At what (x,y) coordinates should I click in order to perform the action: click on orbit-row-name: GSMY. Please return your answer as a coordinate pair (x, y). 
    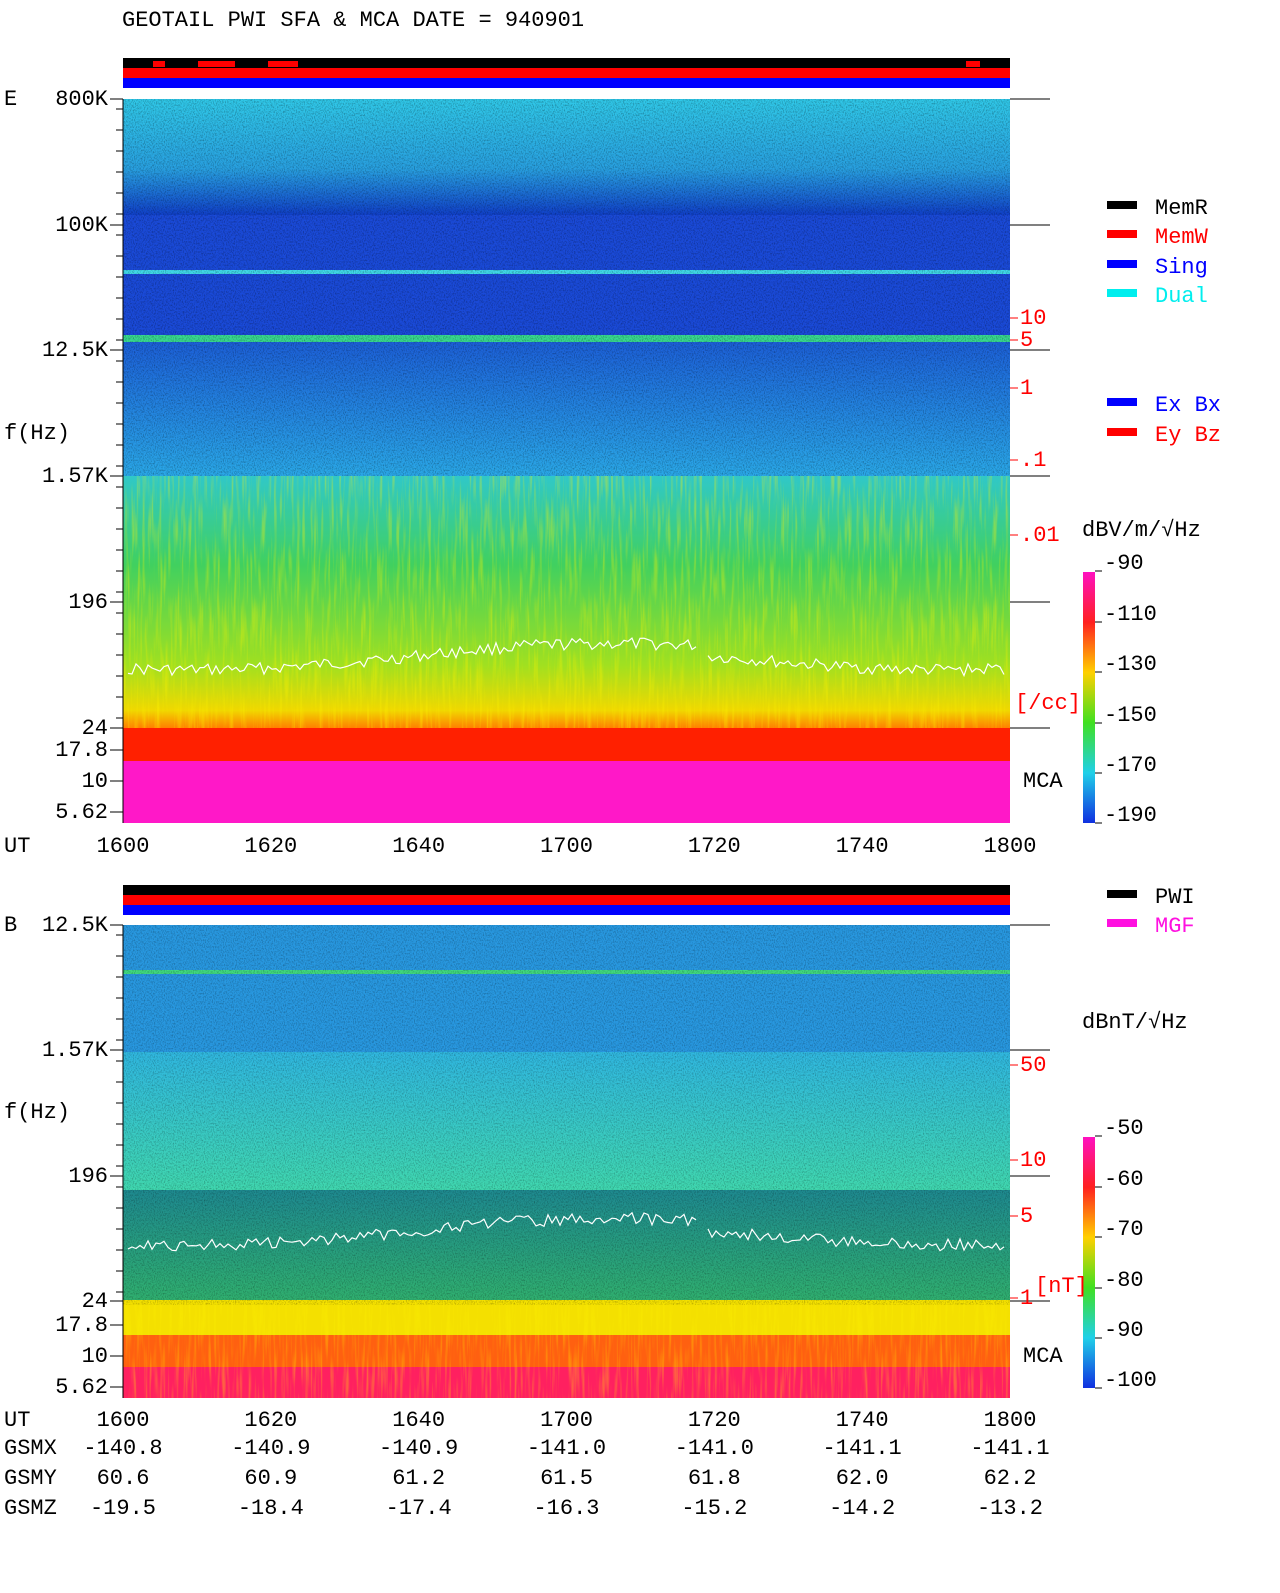
    Looking at the image, I should click on (30, 1478).